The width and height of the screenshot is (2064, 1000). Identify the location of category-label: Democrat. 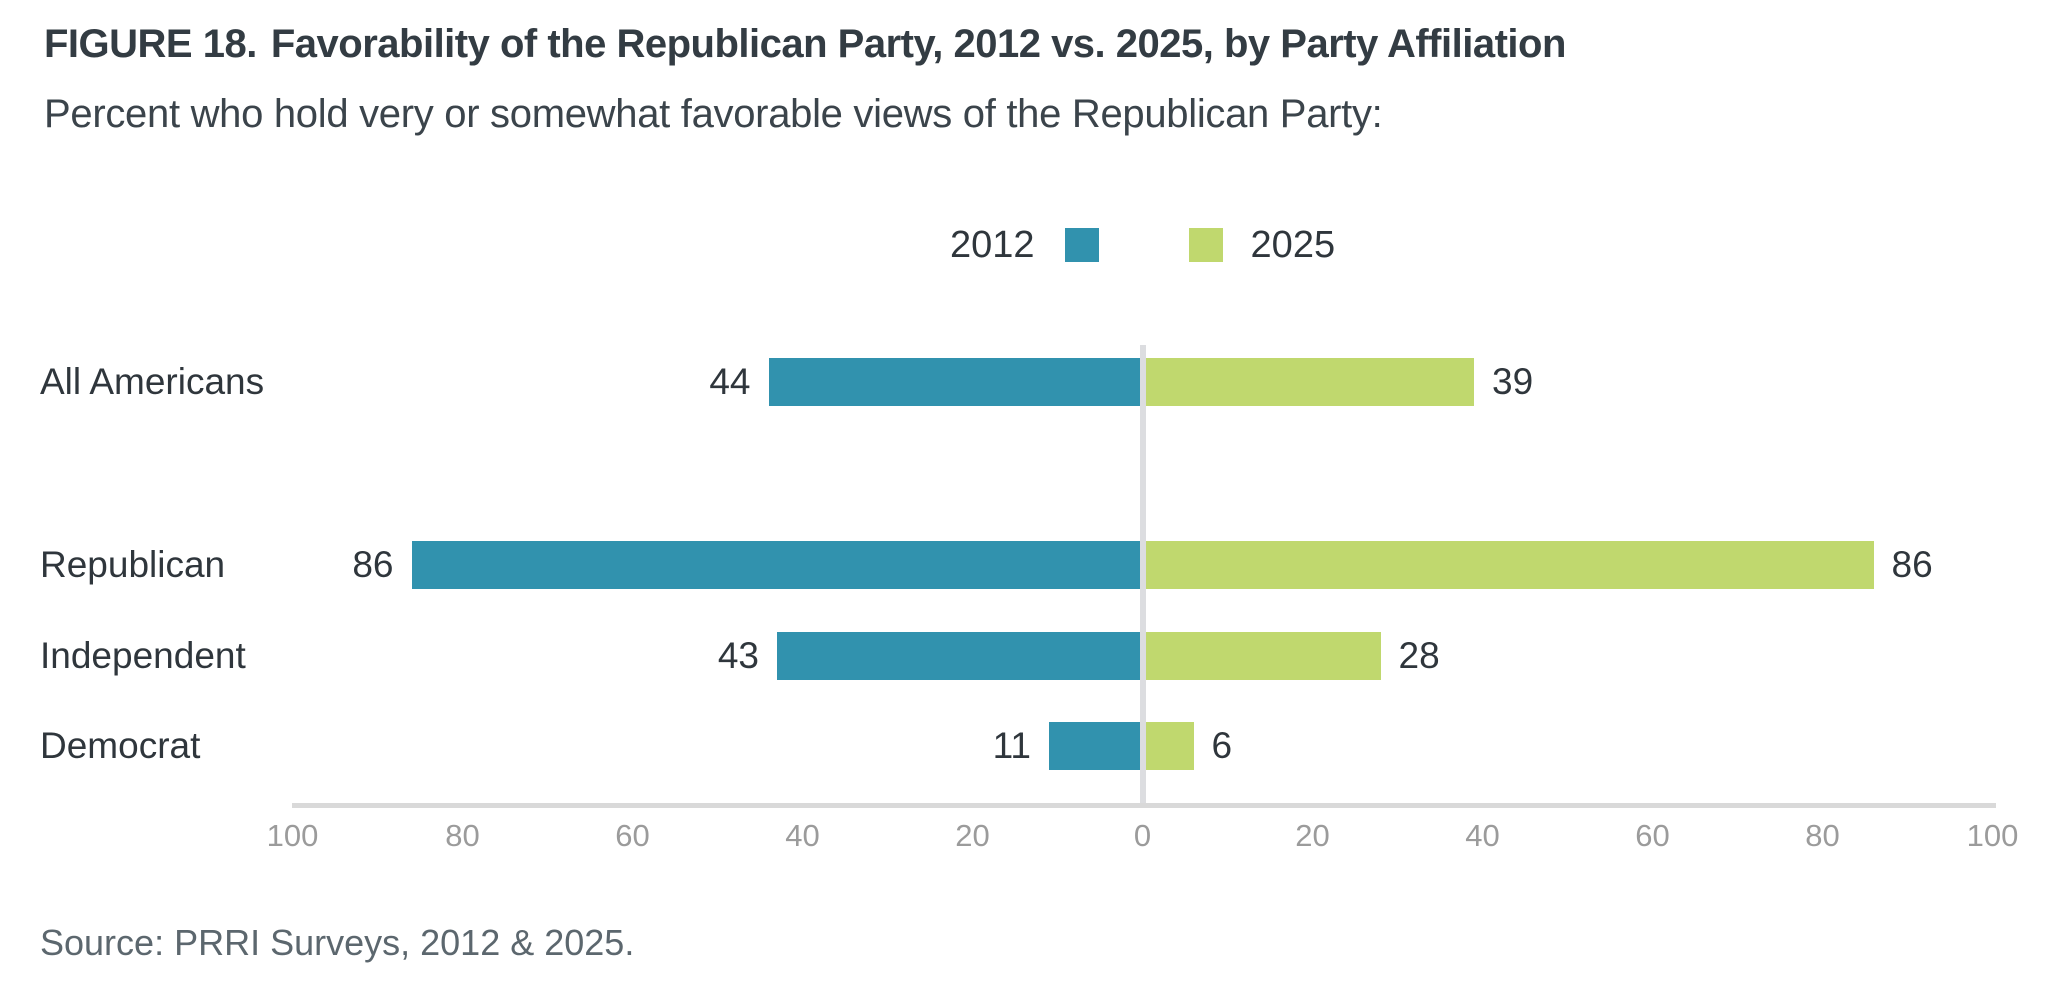
(120, 745).